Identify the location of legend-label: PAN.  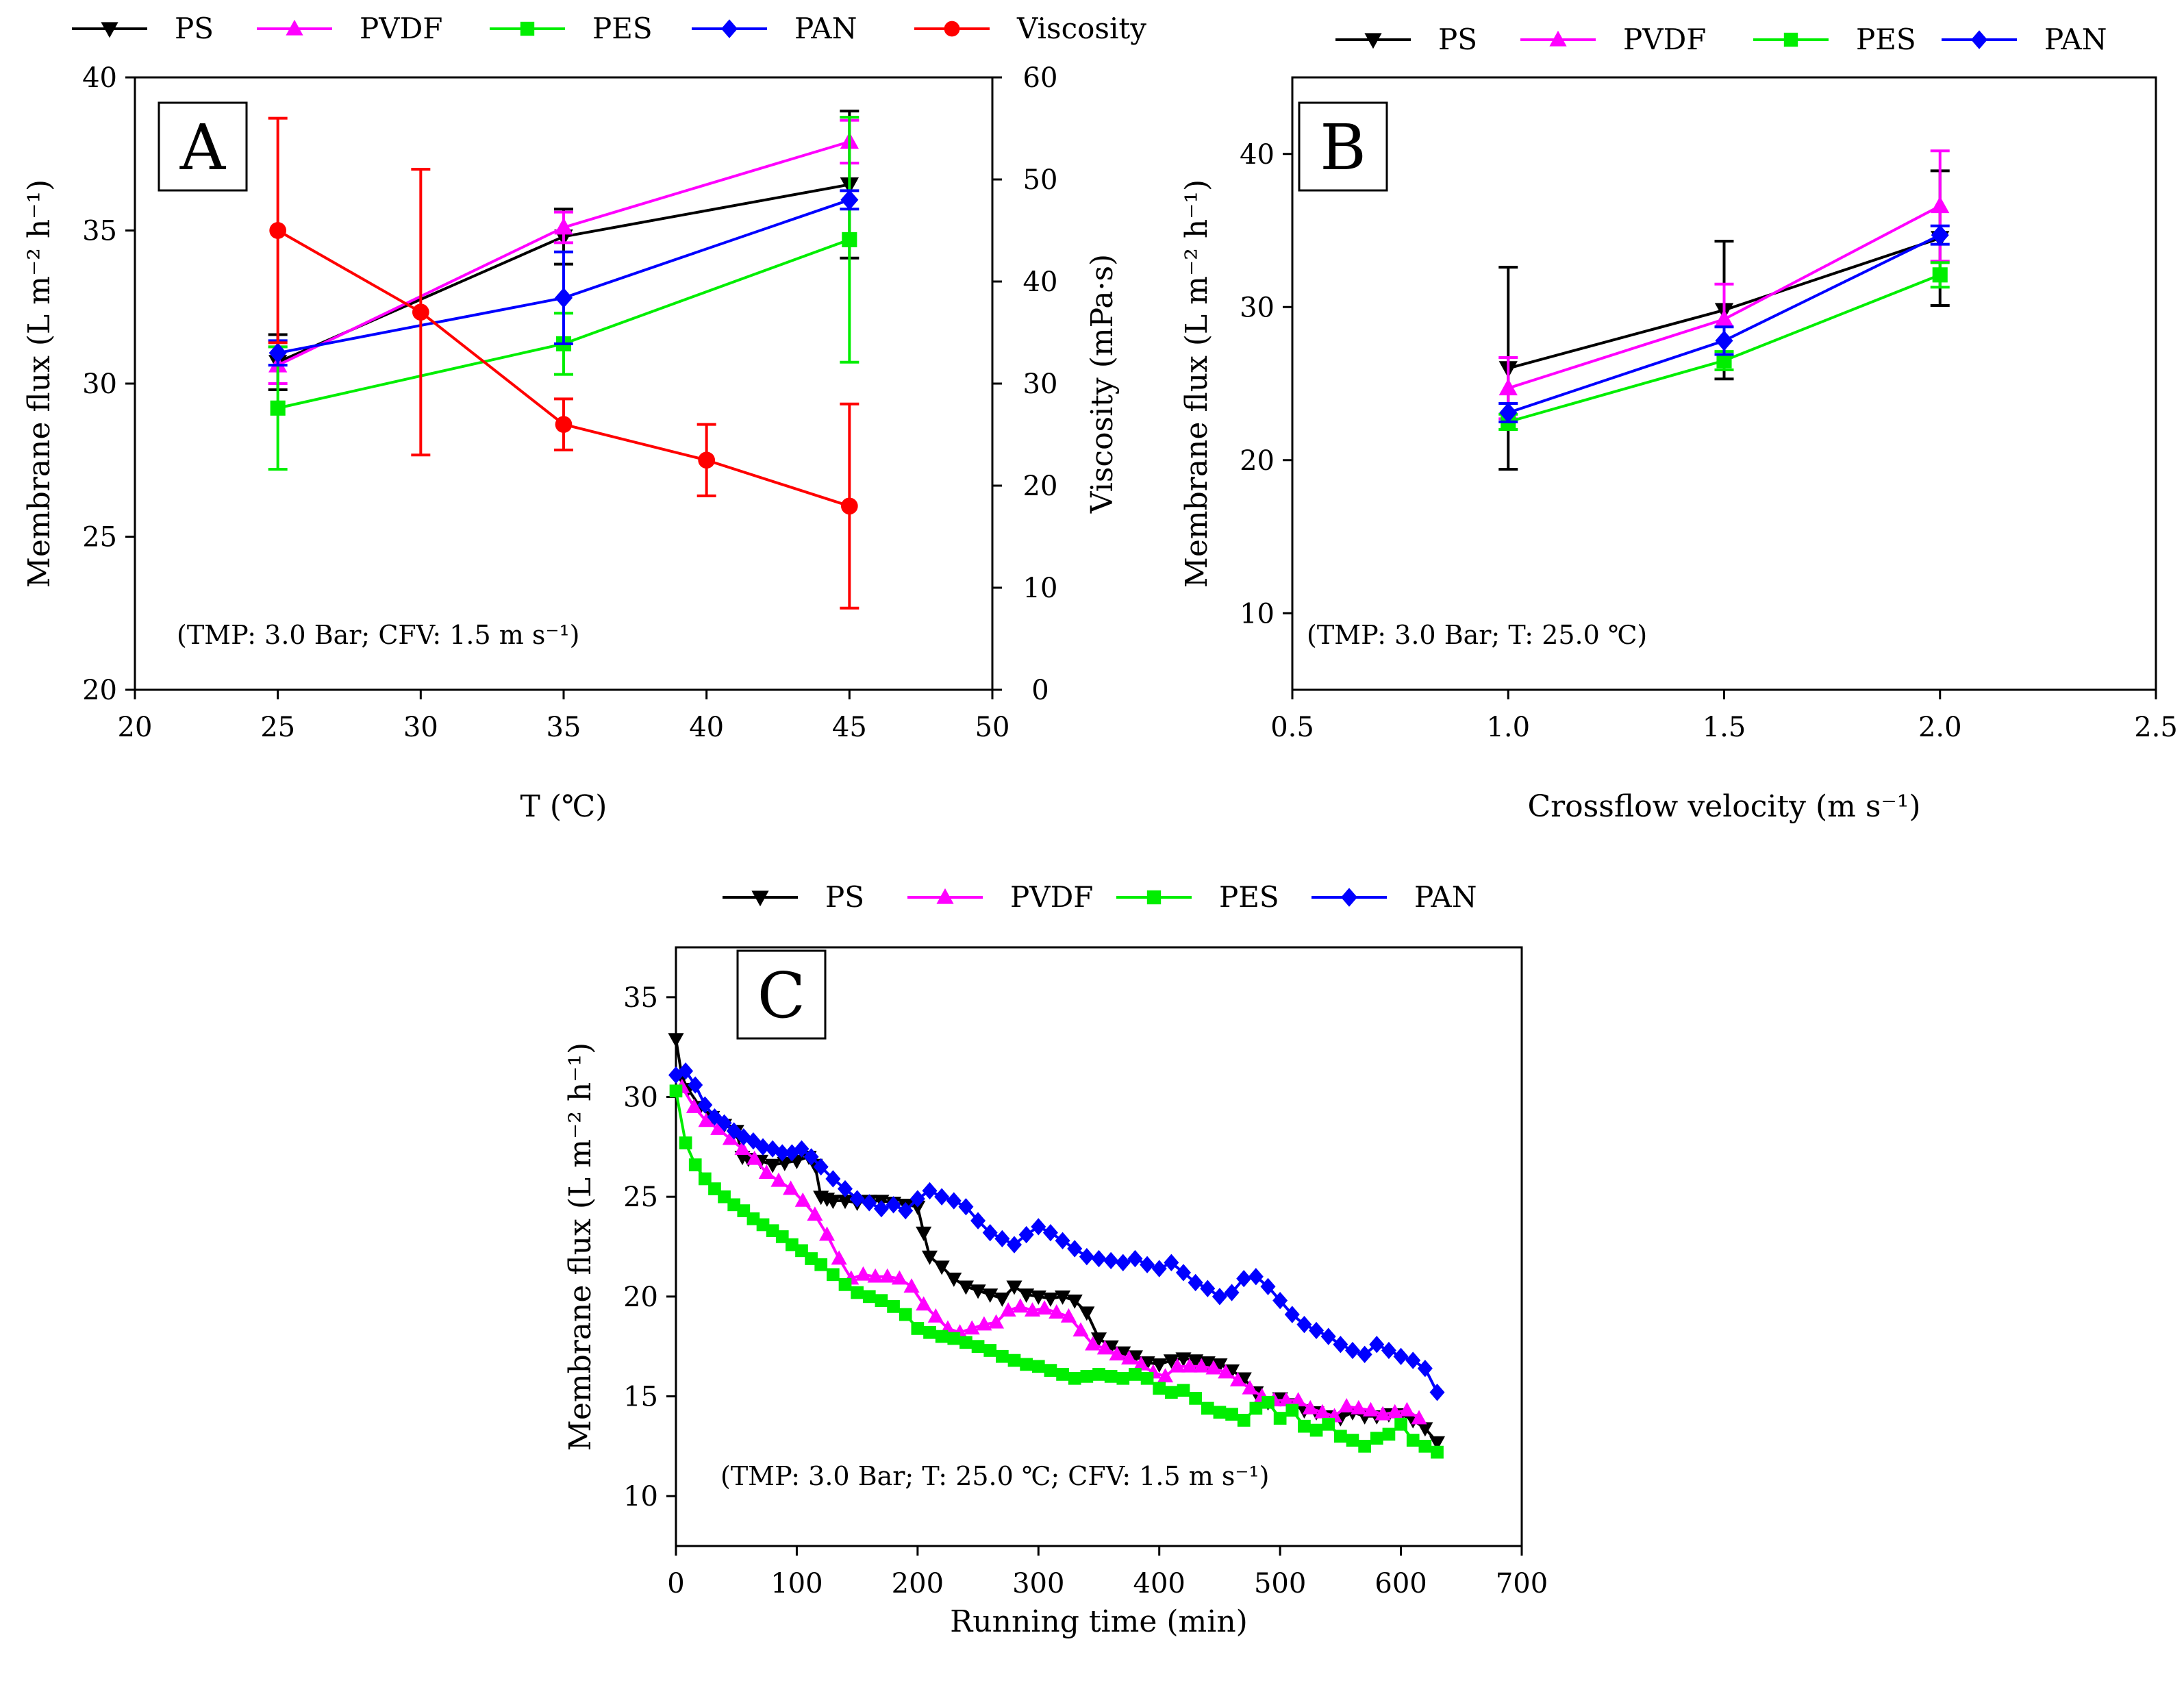
(2075, 40).